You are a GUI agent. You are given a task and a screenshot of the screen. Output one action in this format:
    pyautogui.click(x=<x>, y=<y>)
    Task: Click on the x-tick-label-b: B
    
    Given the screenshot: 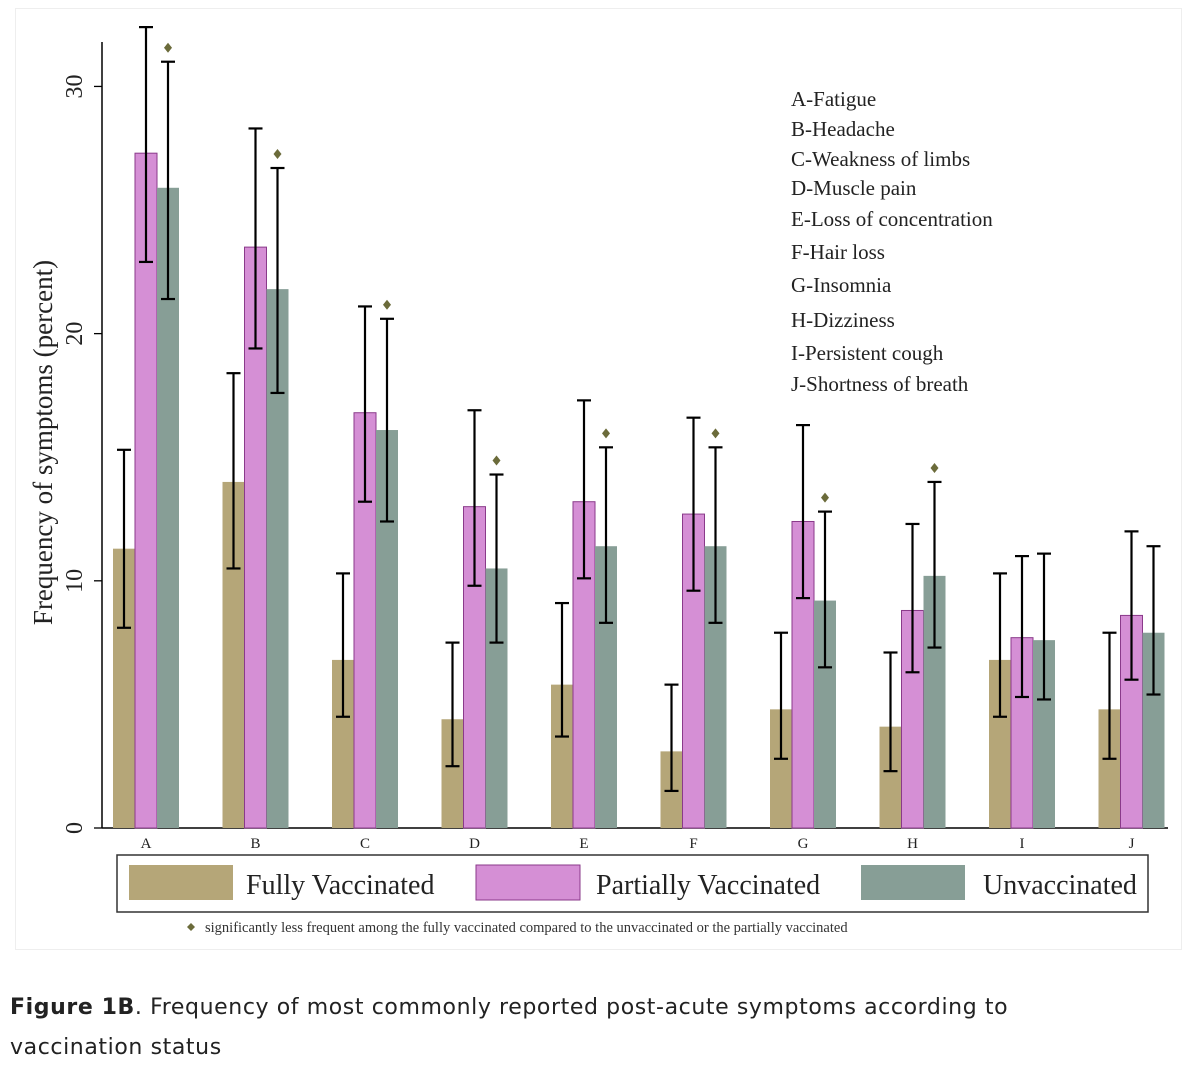 What is the action you would take?
    pyautogui.click(x=255, y=844)
    